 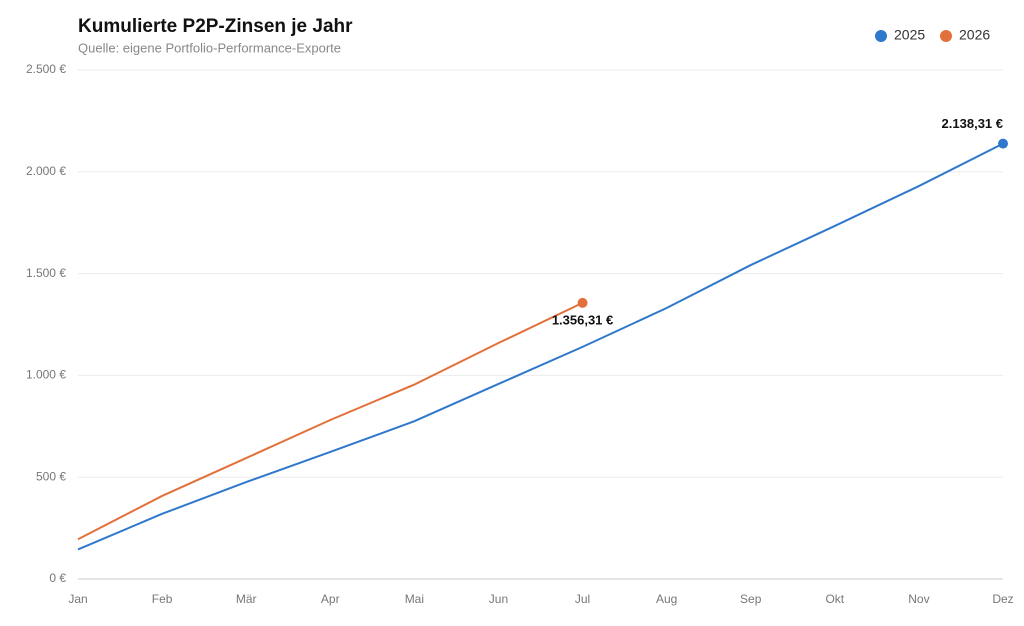 What do you see at coordinates (414, 599) in the screenshot?
I see `x-tick-label: Mai` at bounding box center [414, 599].